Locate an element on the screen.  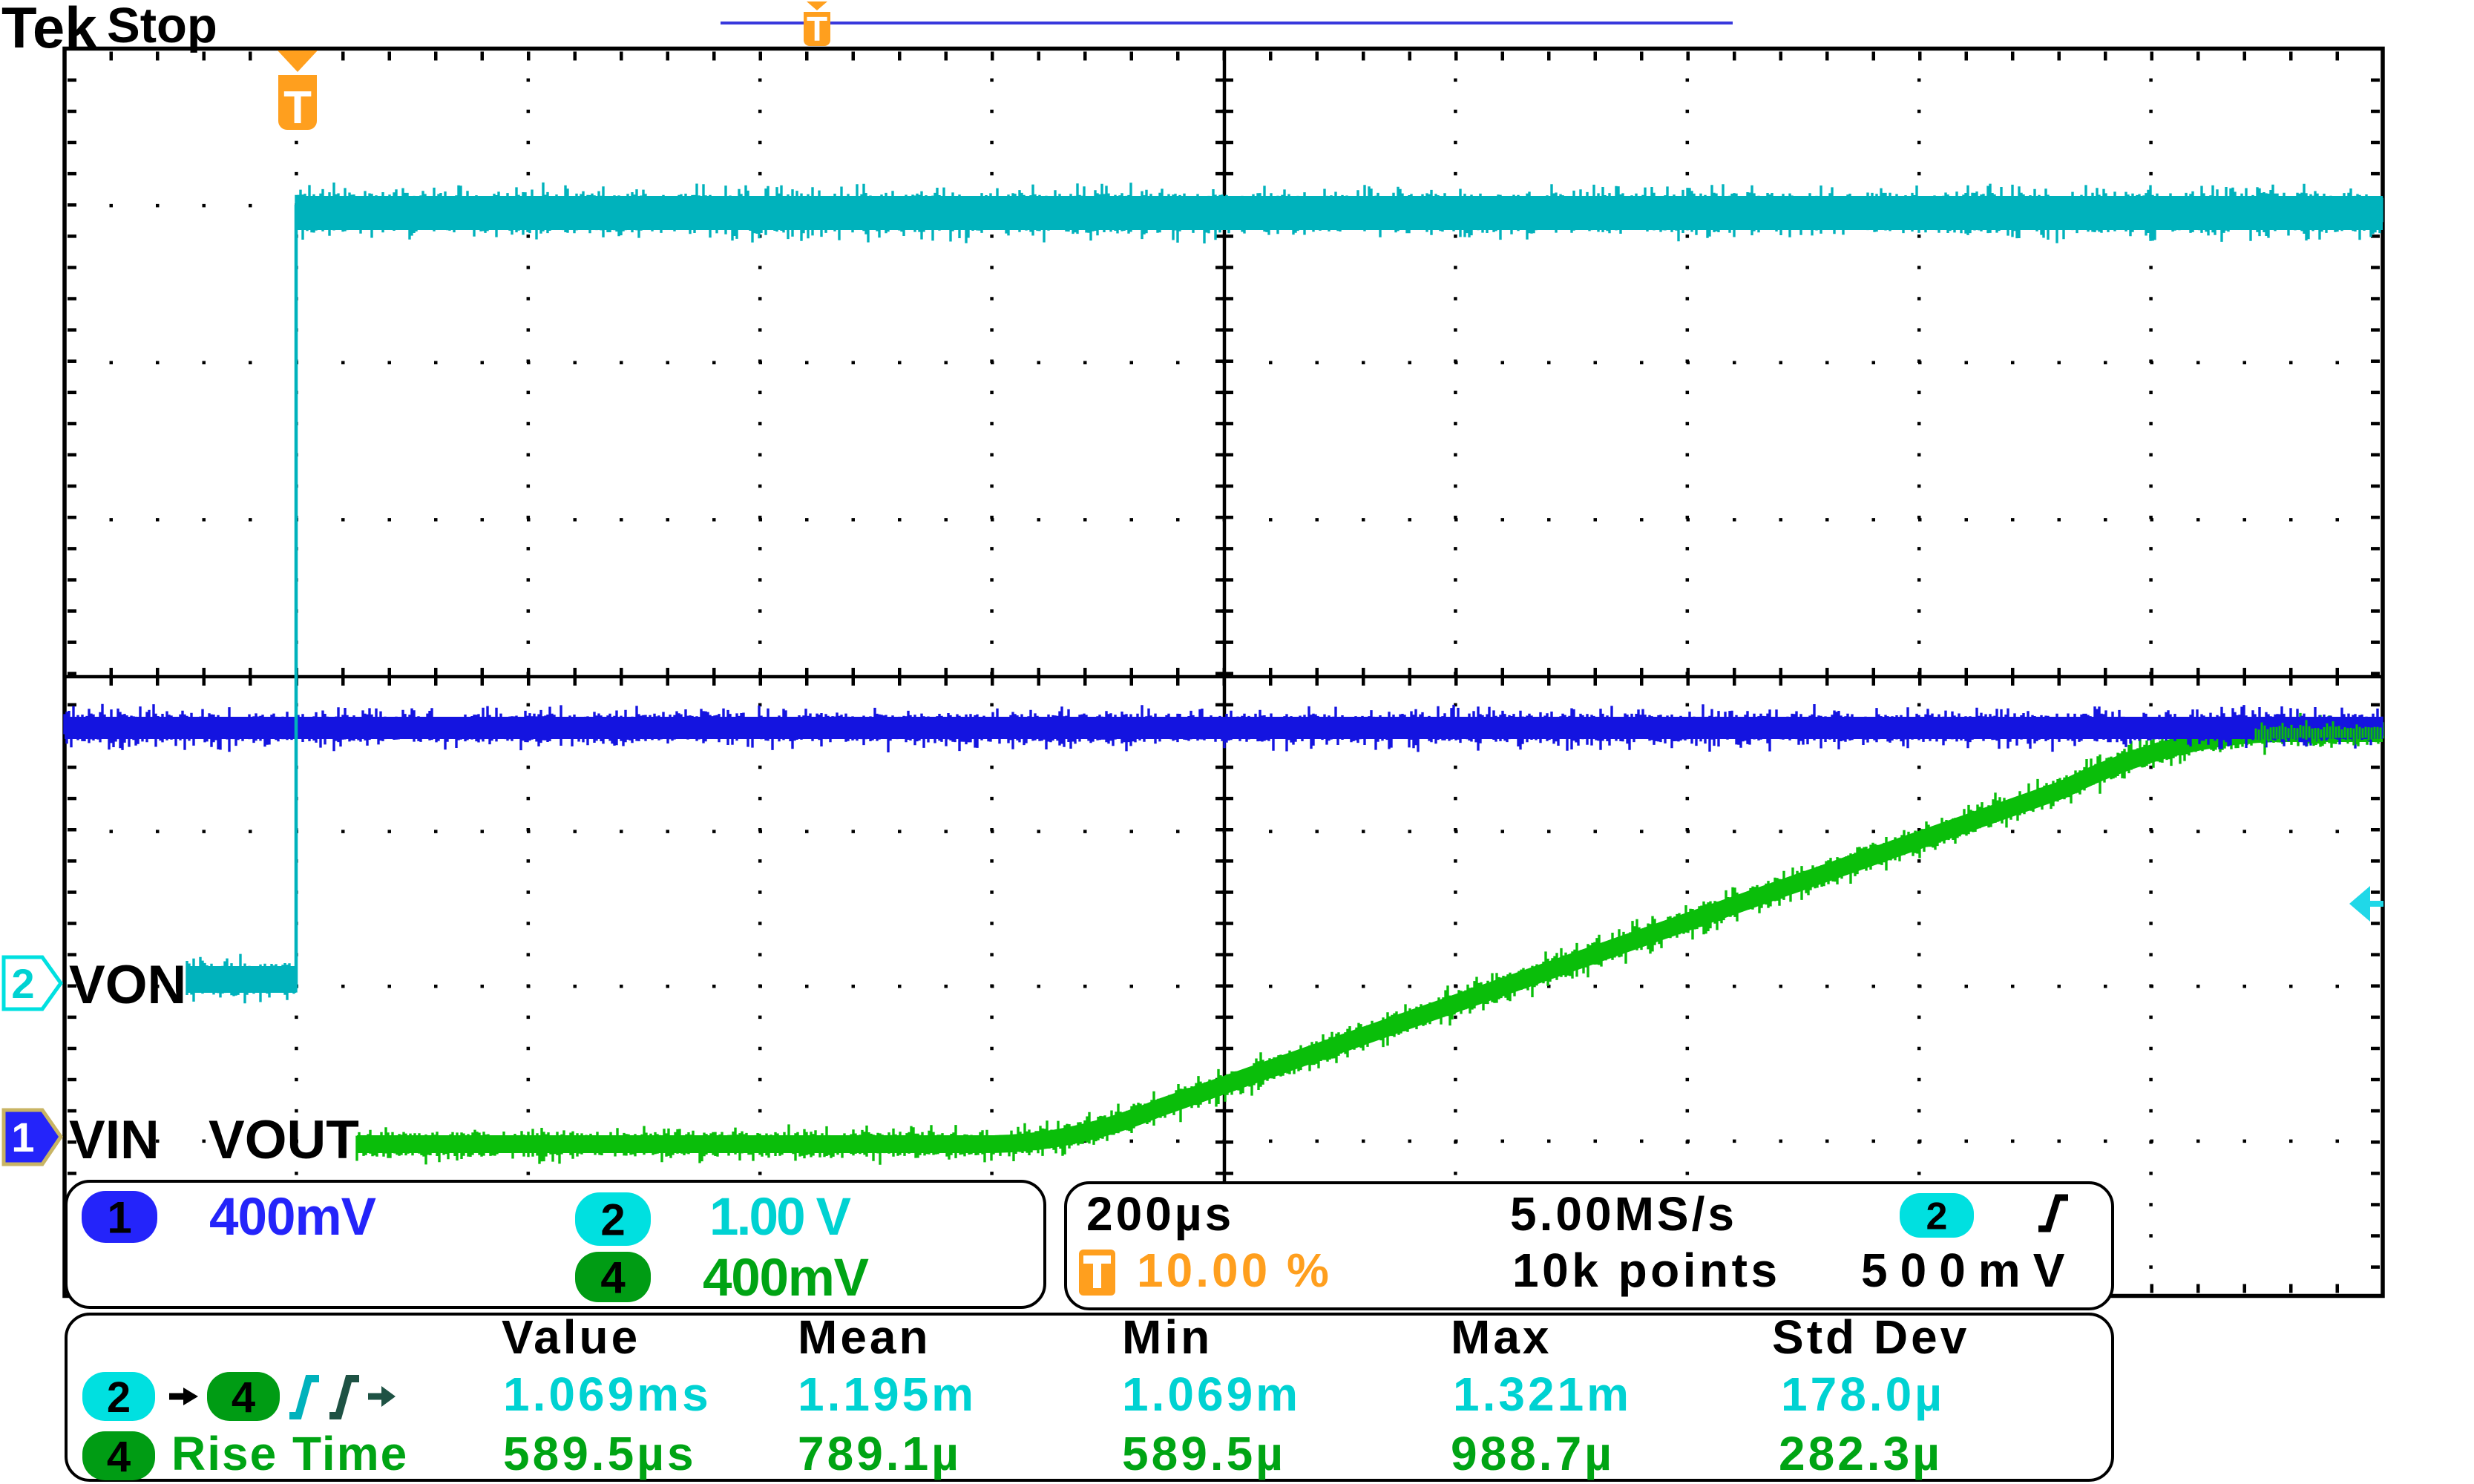
svg-text: Stop is located at coordinates (162, 26).